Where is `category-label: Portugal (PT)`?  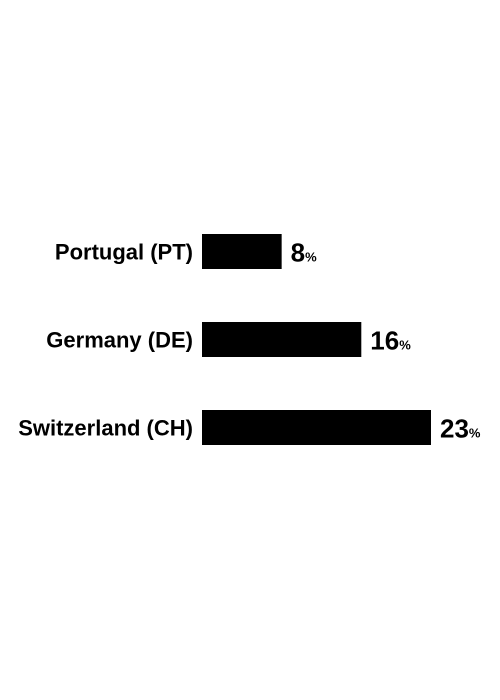 category-label: Portugal (PT) is located at coordinates (124, 252).